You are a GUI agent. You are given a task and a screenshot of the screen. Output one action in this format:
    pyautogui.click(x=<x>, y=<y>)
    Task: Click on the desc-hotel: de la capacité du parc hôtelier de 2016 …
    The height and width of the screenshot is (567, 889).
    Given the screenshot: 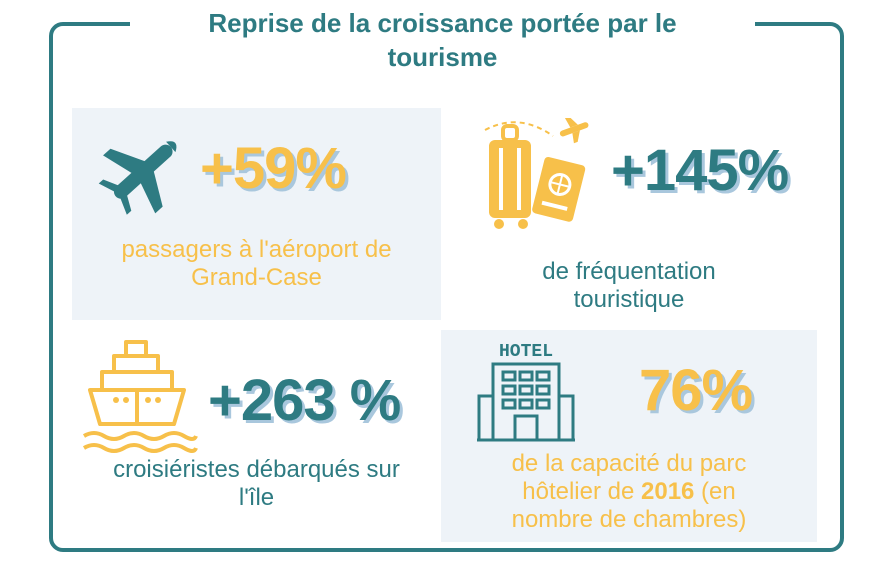 What is the action you would take?
    pyautogui.click(x=629, y=492)
    